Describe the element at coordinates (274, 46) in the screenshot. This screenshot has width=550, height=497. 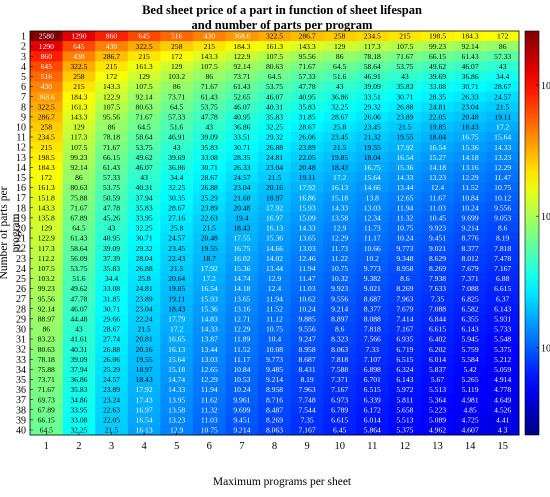
I see `cell-value-label: 161.3` at that location.